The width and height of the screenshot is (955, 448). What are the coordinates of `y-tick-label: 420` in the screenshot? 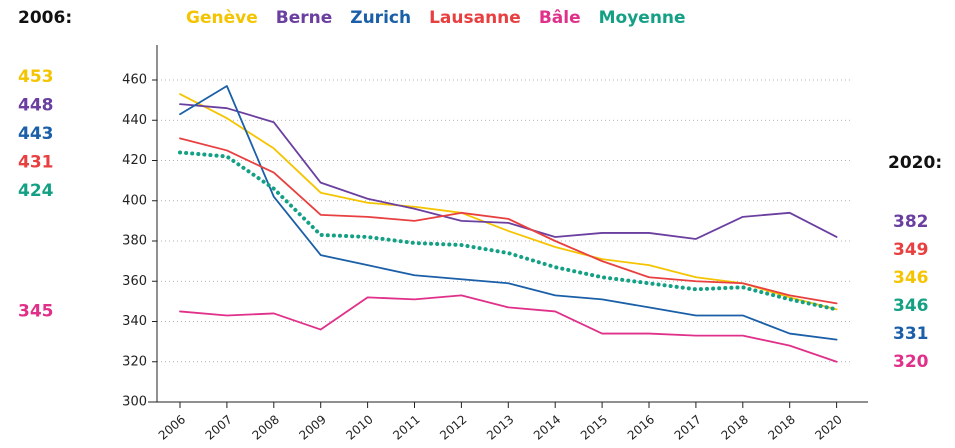 It's located at (134, 160).